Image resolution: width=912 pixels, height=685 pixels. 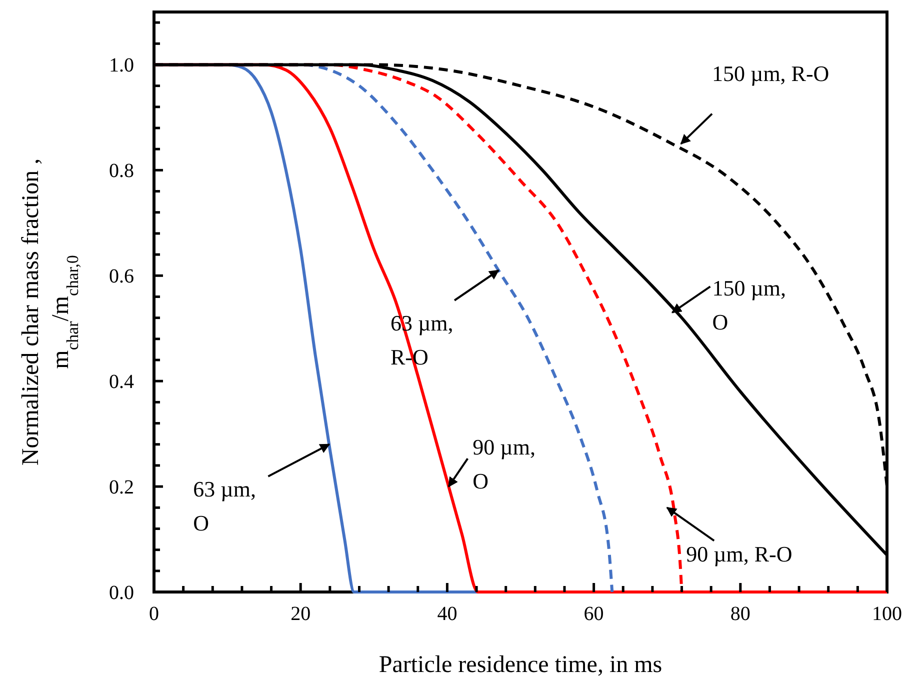 I want to click on y-tick-label: 0.4, so click(x=121, y=382).